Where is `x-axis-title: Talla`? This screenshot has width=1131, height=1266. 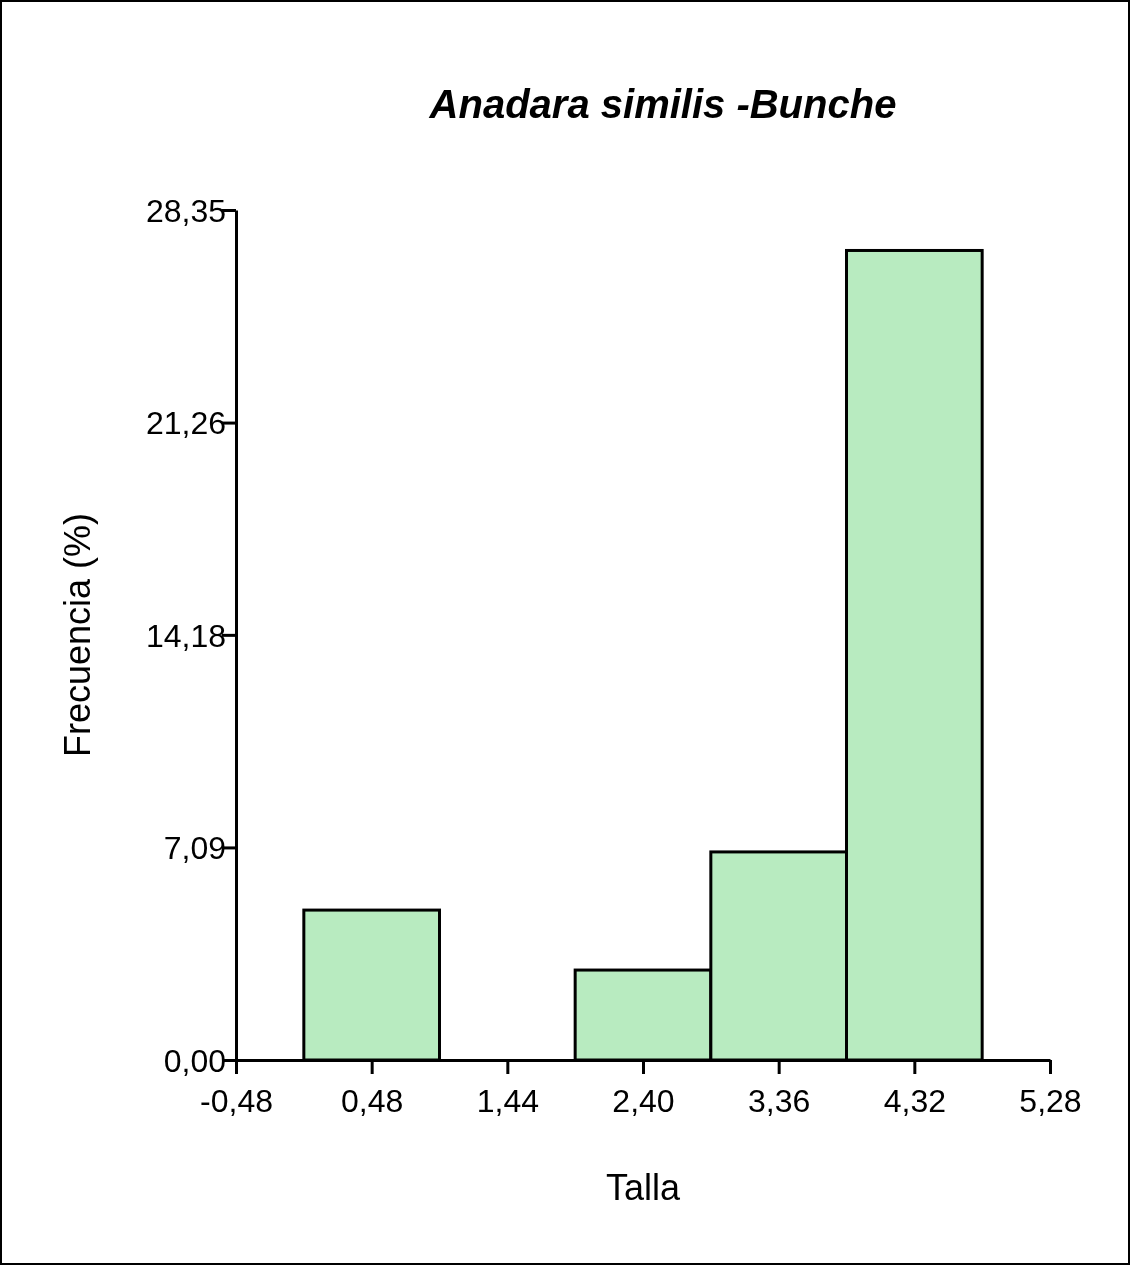 x-axis-title: Talla is located at coordinates (643, 1187).